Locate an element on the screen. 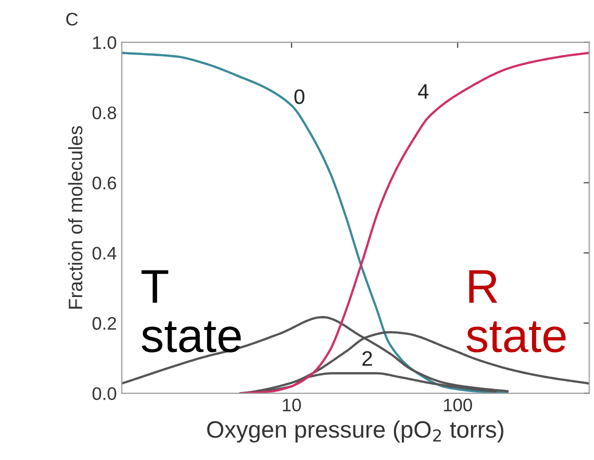 This screenshot has height=460, width=594. y-tick-label: 1.0 is located at coordinates (104, 43).